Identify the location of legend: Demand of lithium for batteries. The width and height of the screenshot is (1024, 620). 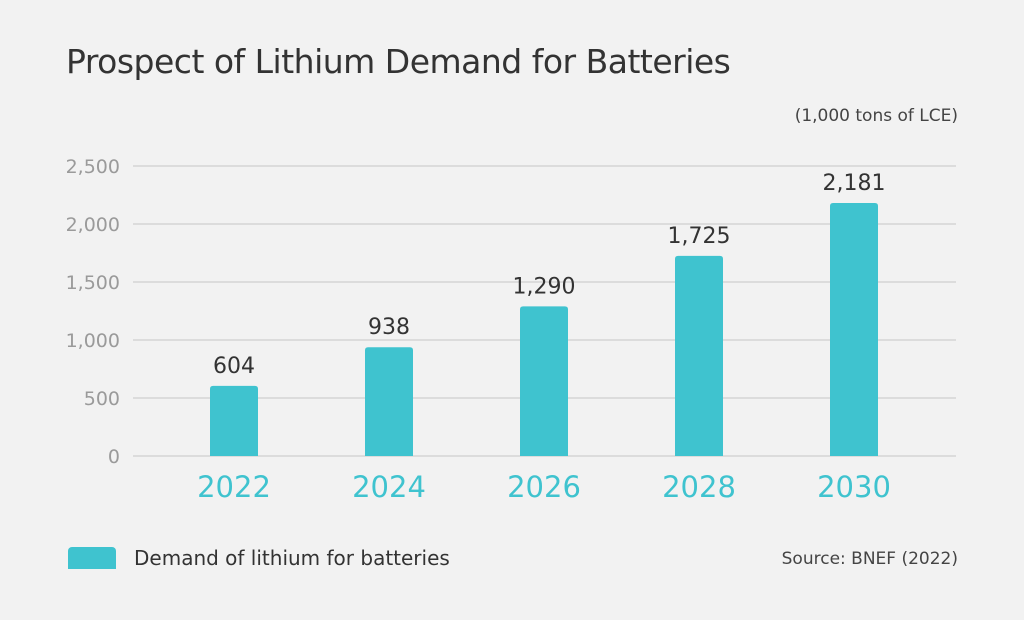
(259, 558).